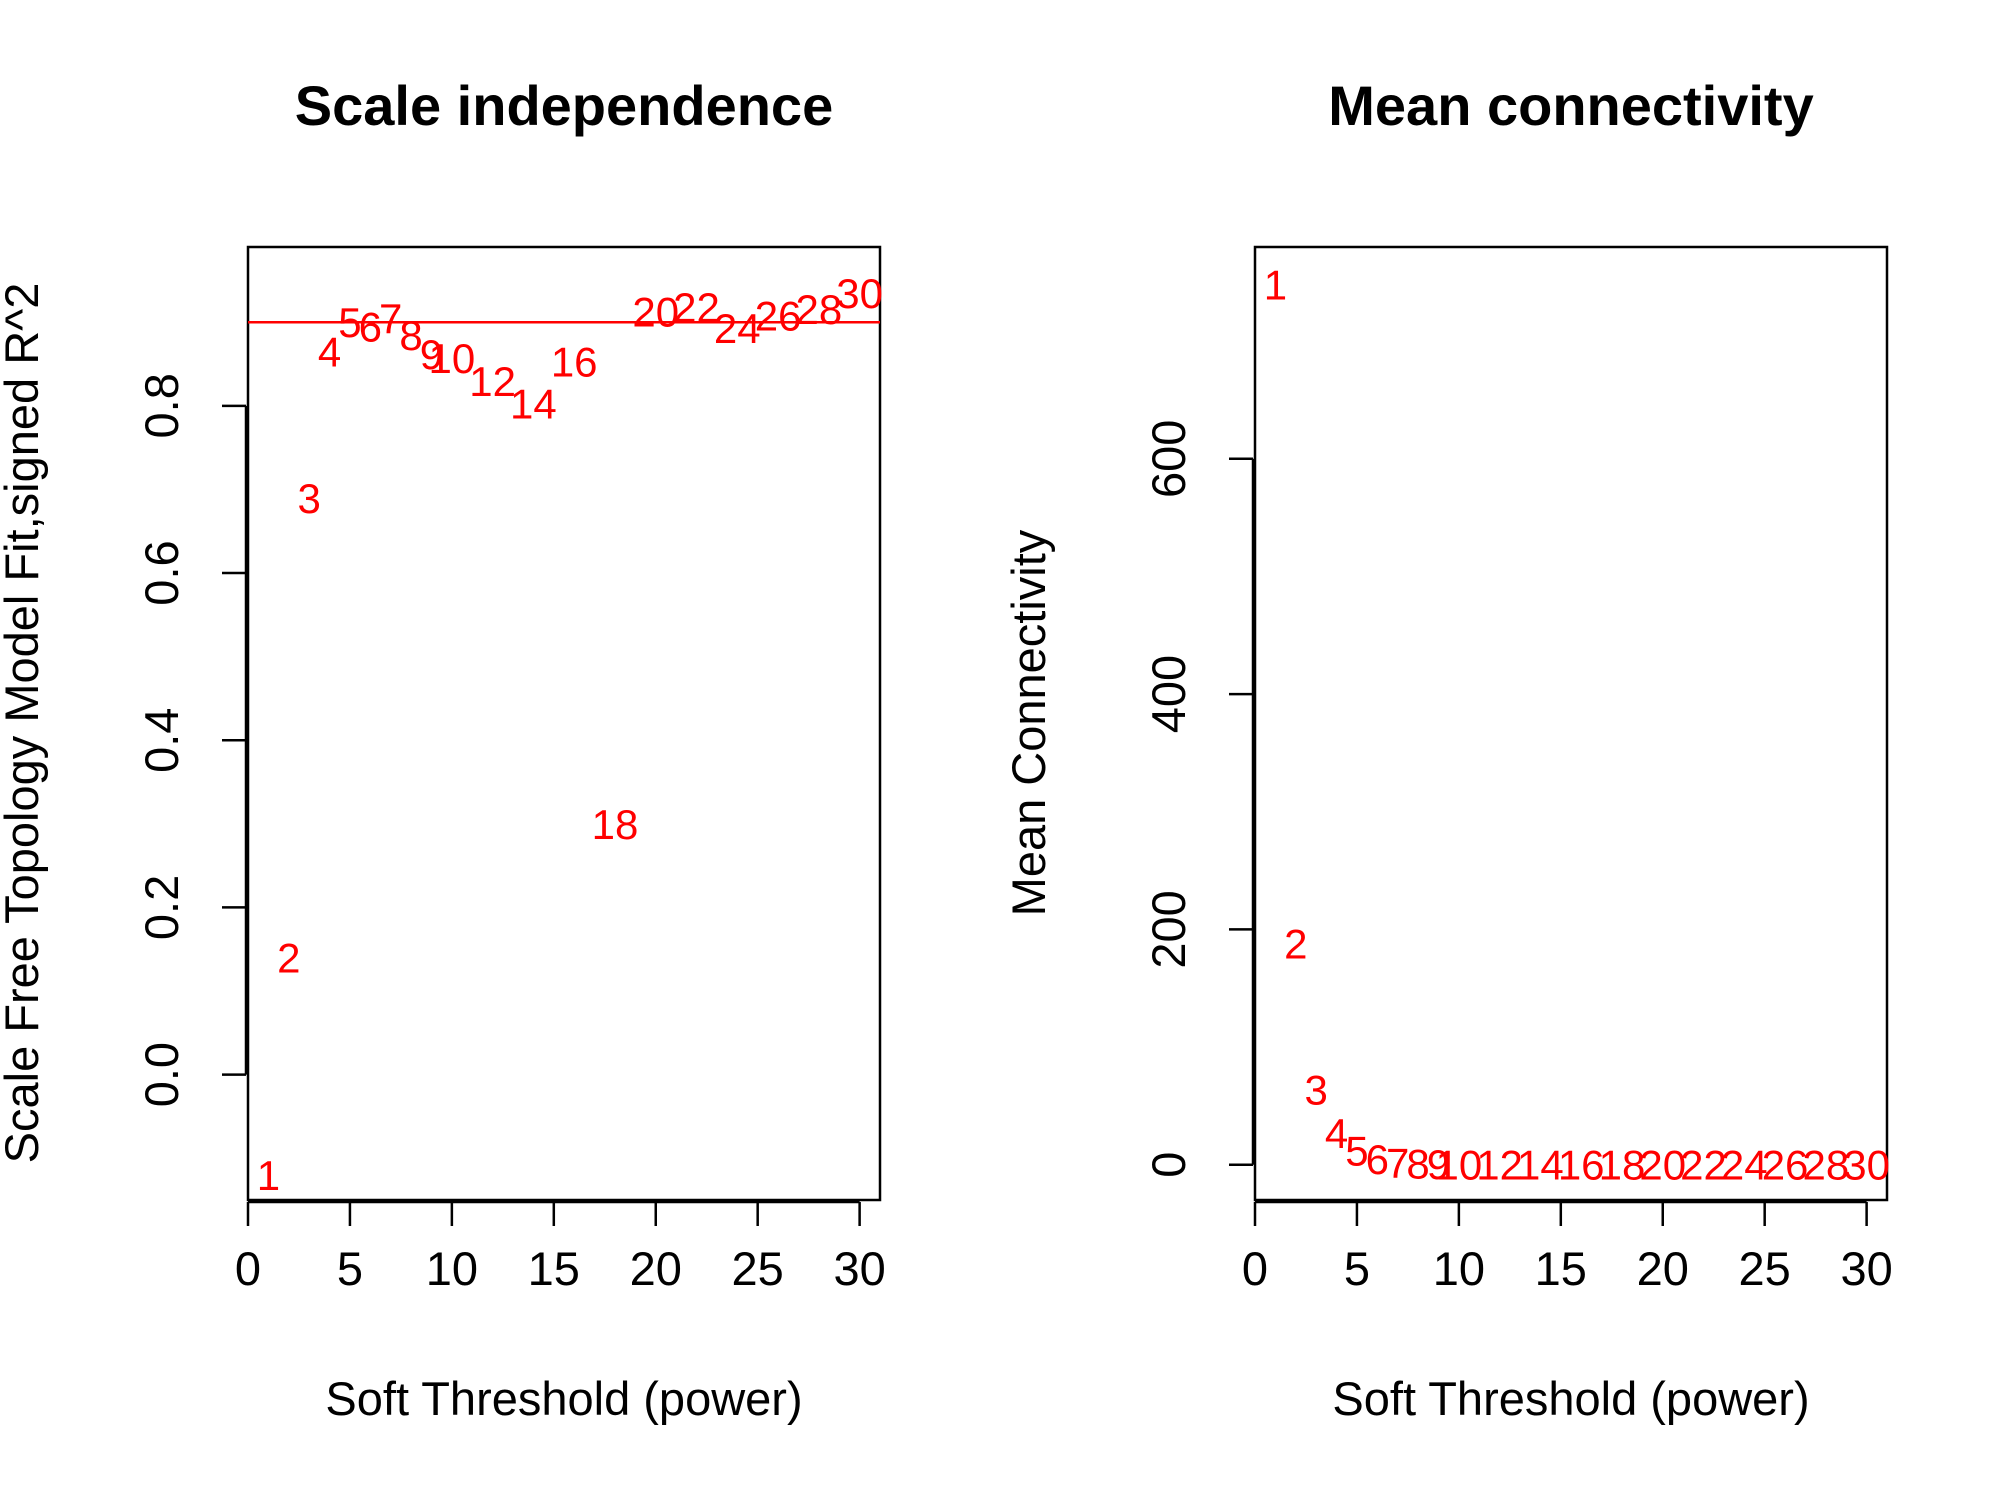  What do you see at coordinates (1866, 1268) in the screenshot?
I see `chart-1-x-tick-label: 30` at bounding box center [1866, 1268].